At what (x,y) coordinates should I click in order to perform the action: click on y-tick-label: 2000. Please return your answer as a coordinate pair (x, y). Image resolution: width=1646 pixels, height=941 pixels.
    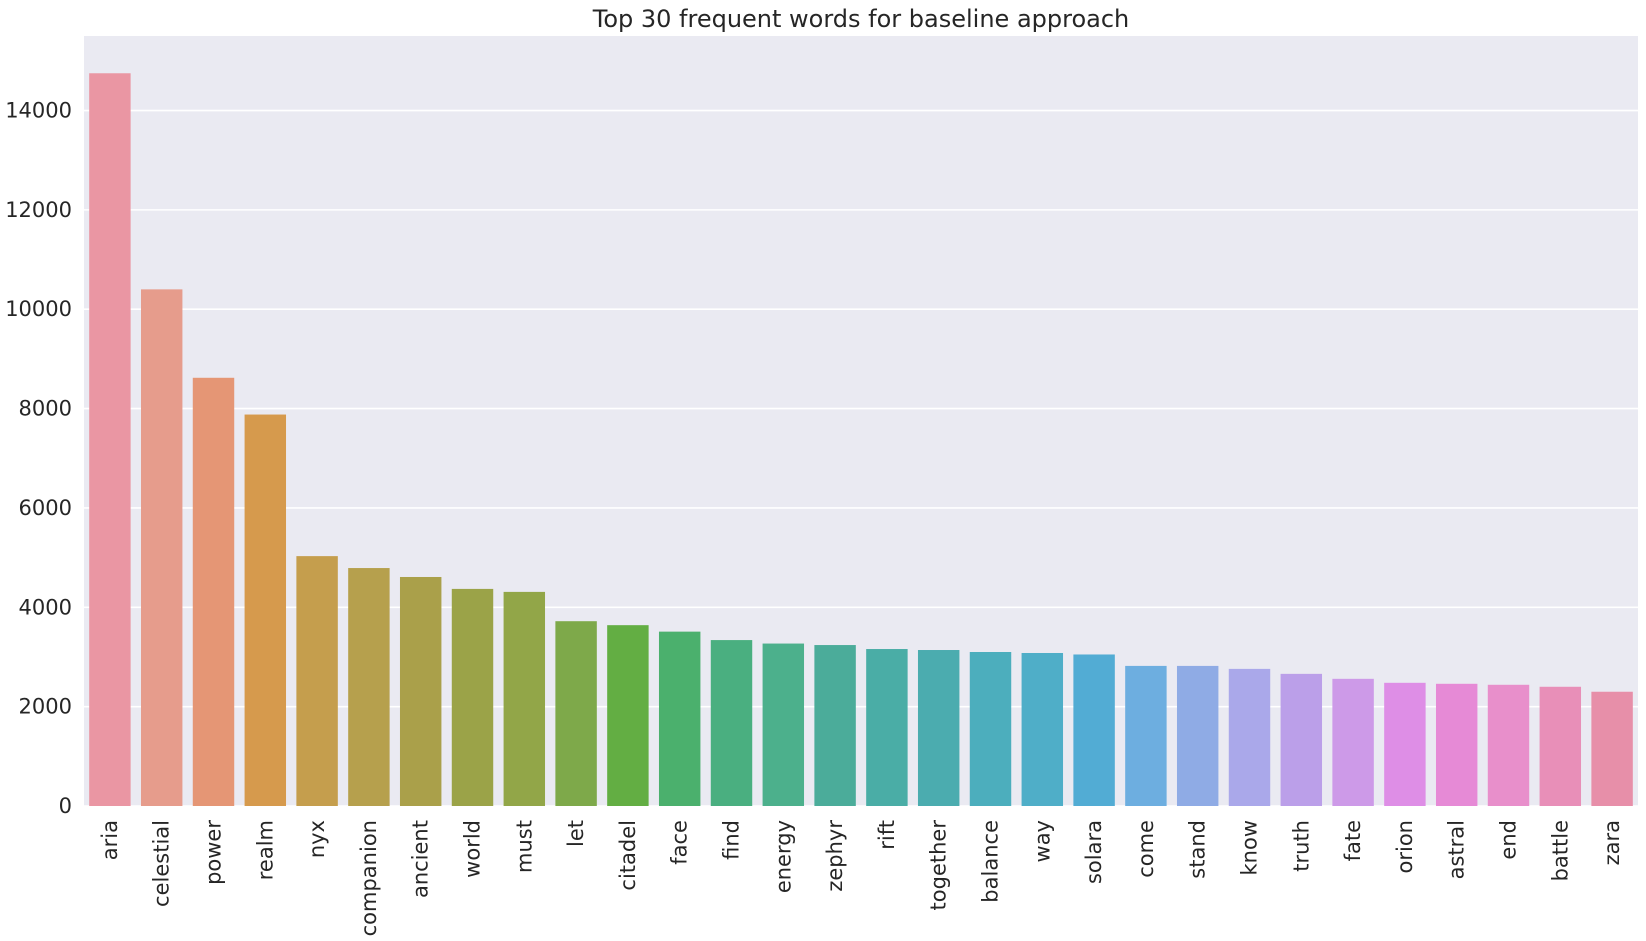
    Looking at the image, I should click on (45, 707).